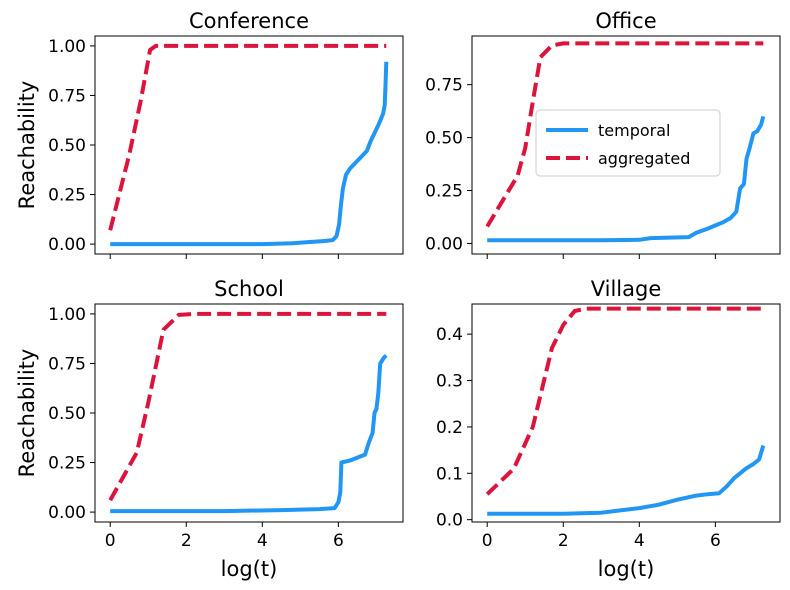 The height and width of the screenshot is (590, 790). What do you see at coordinates (449, 474) in the screenshot?
I see `y-tick-label: 0.1` at bounding box center [449, 474].